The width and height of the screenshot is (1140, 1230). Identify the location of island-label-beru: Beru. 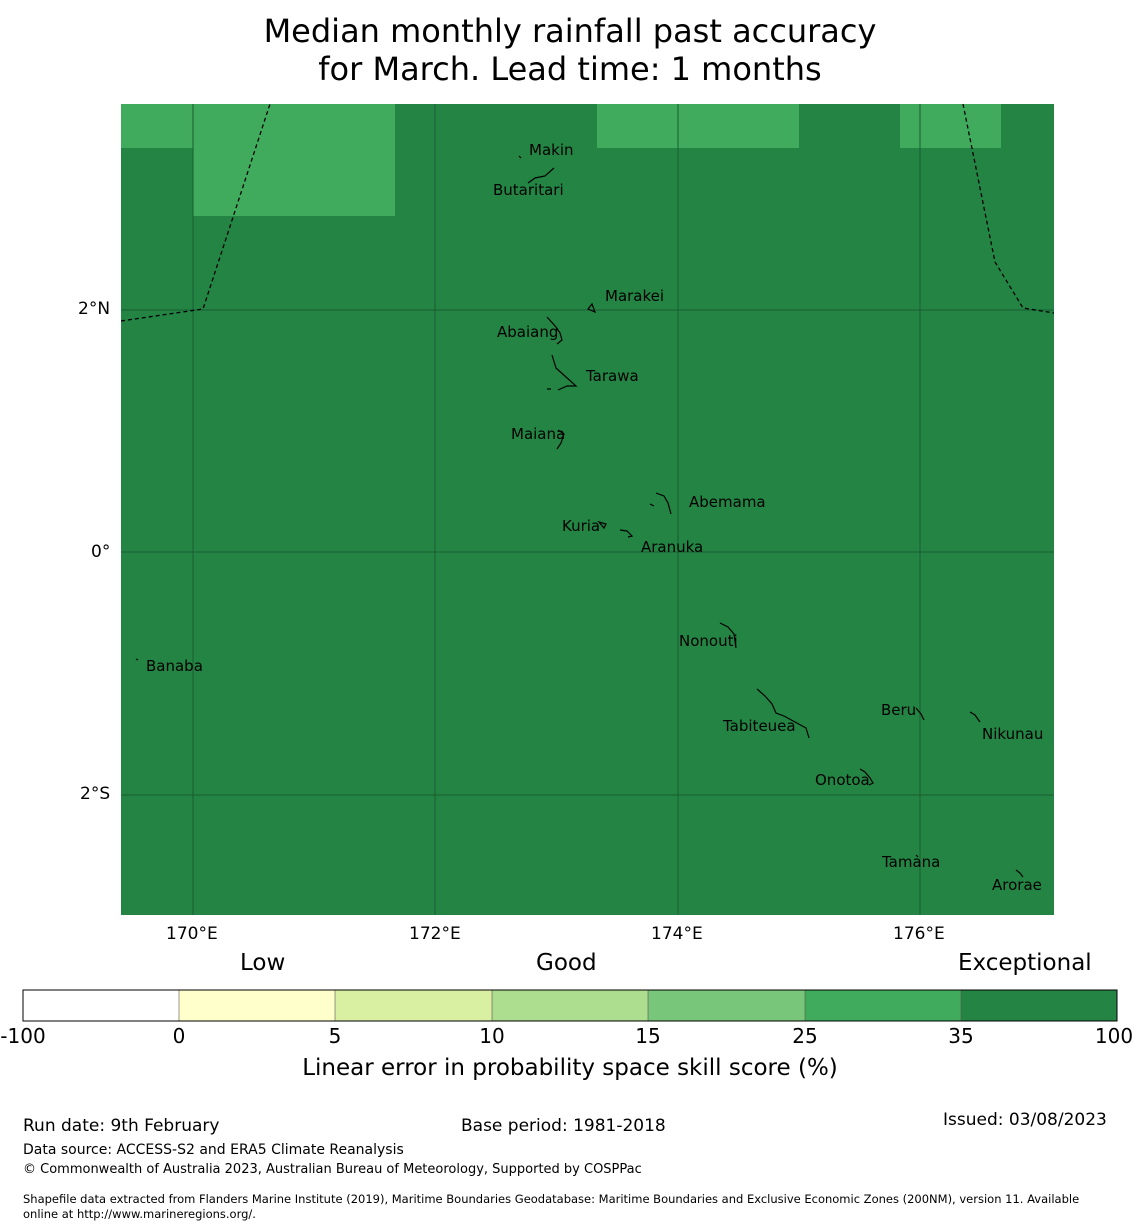
(899, 710).